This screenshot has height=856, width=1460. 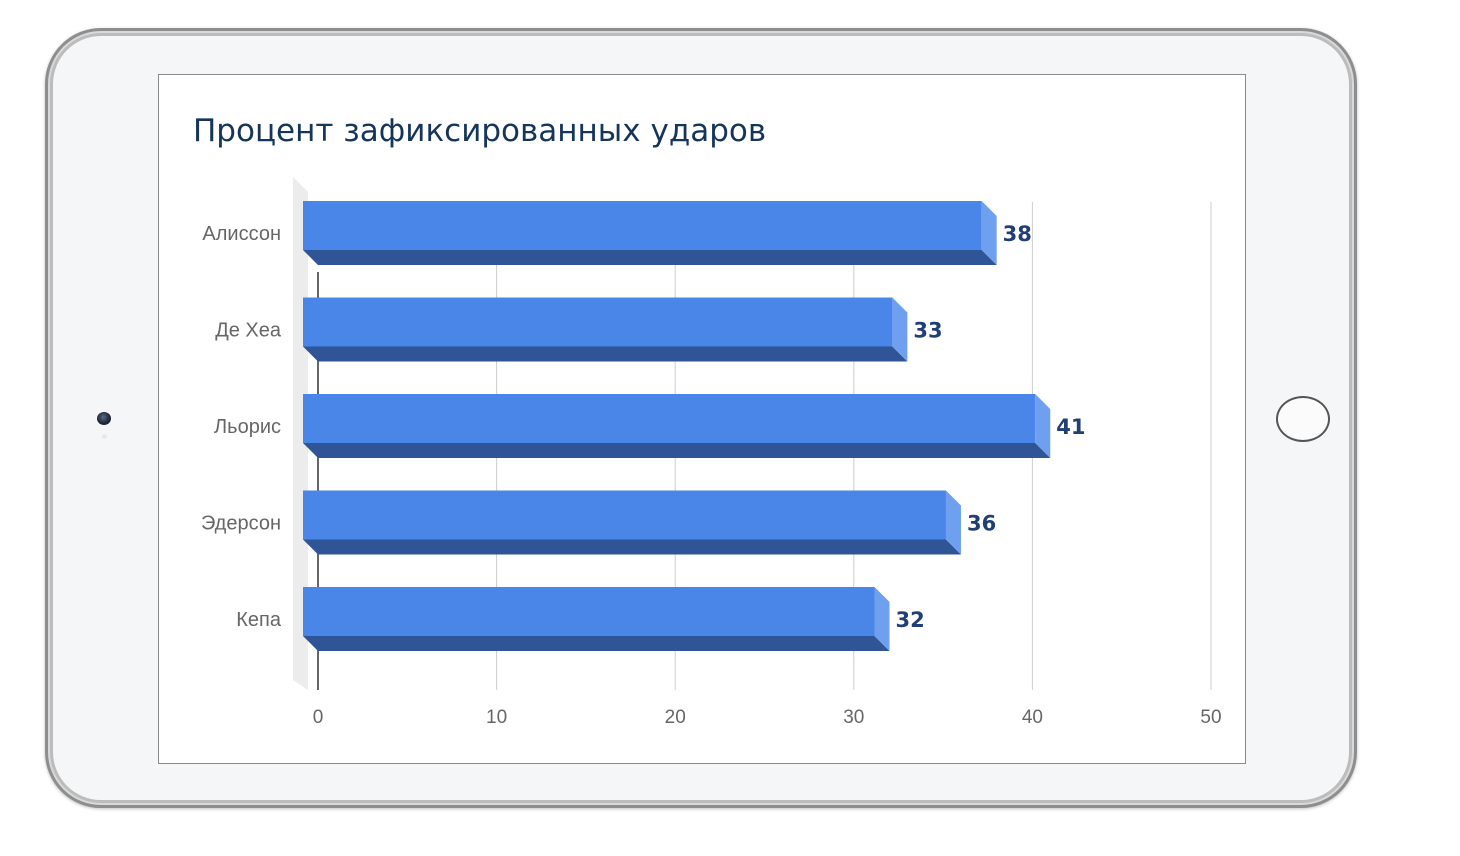 What do you see at coordinates (1032, 717) in the screenshot?
I see `x-tick-label: 40` at bounding box center [1032, 717].